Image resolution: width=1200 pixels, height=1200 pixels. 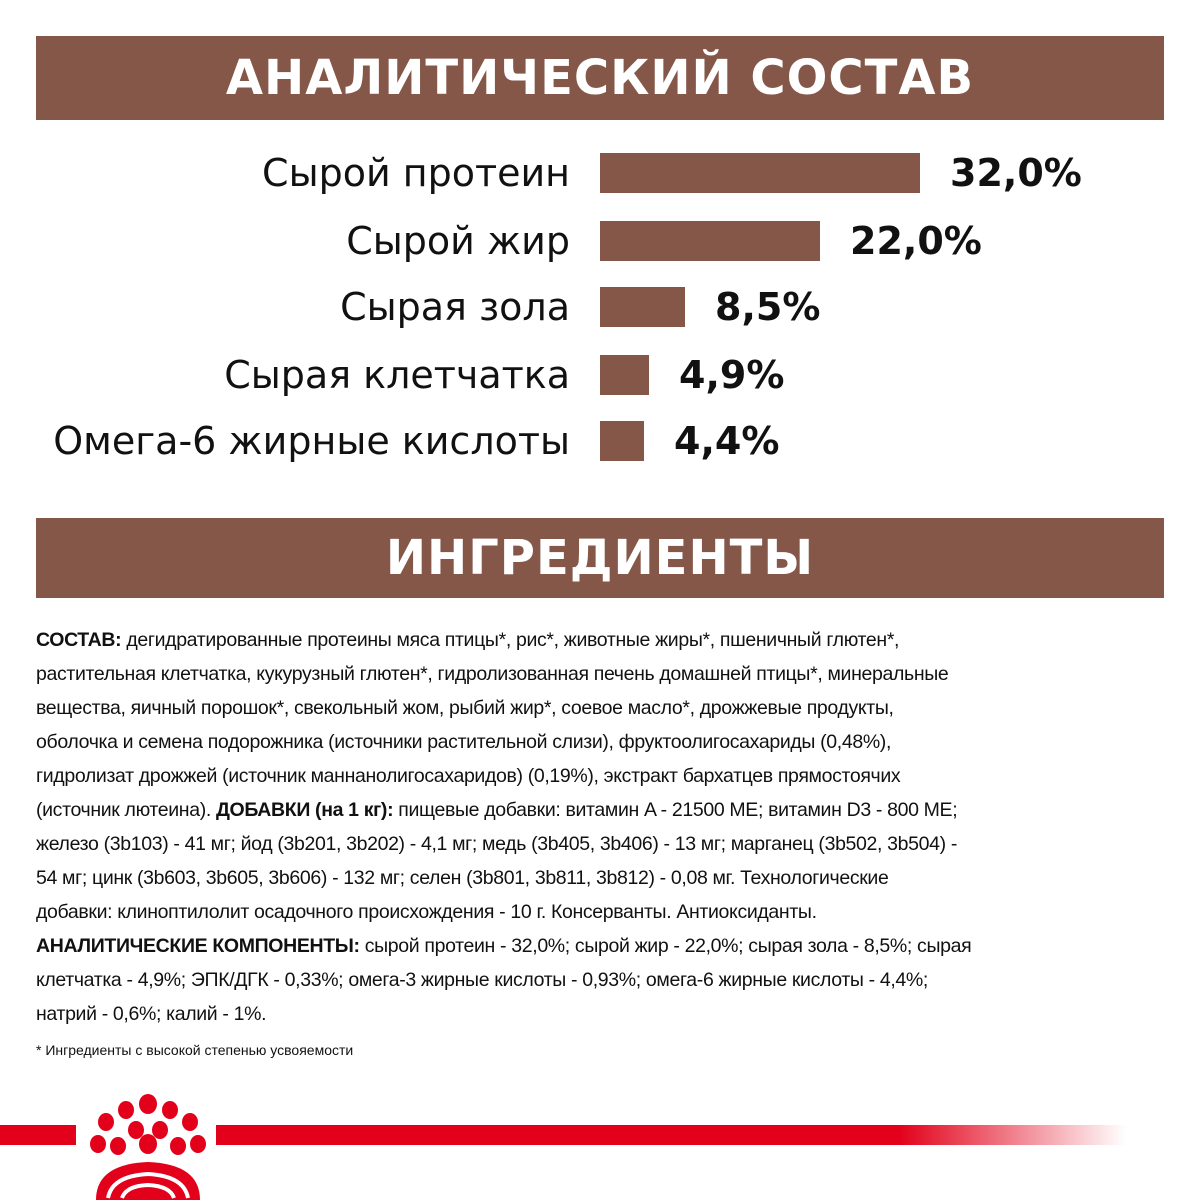 What do you see at coordinates (198, 946) in the screenshot?
I see `section-label: АНАЛИТИЧЕСКИЕ КОМПОНЕНТЫ:` at bounding box center [198, 946].